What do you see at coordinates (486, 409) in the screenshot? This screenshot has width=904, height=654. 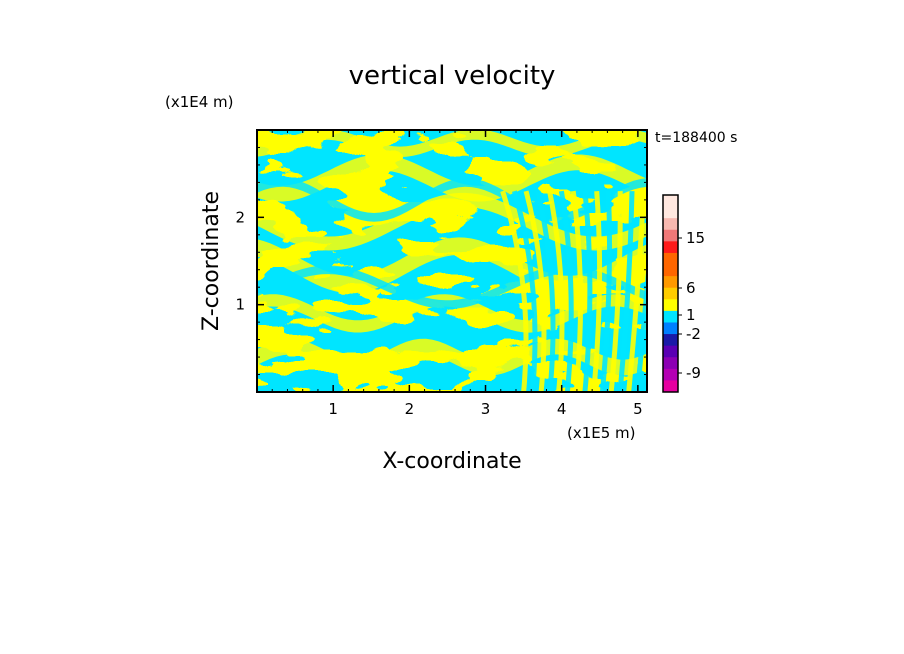 I see `x-tick-label: 3` at bounding box center [486, 409].